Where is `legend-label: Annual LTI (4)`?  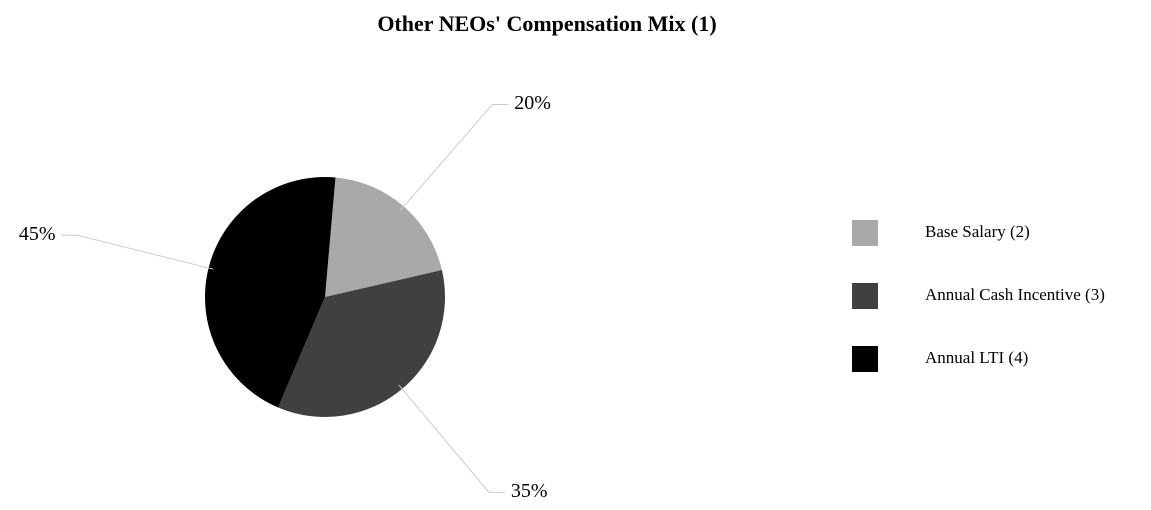
legend-label: Annual LTI (4) is located at coordinates (976, 357).